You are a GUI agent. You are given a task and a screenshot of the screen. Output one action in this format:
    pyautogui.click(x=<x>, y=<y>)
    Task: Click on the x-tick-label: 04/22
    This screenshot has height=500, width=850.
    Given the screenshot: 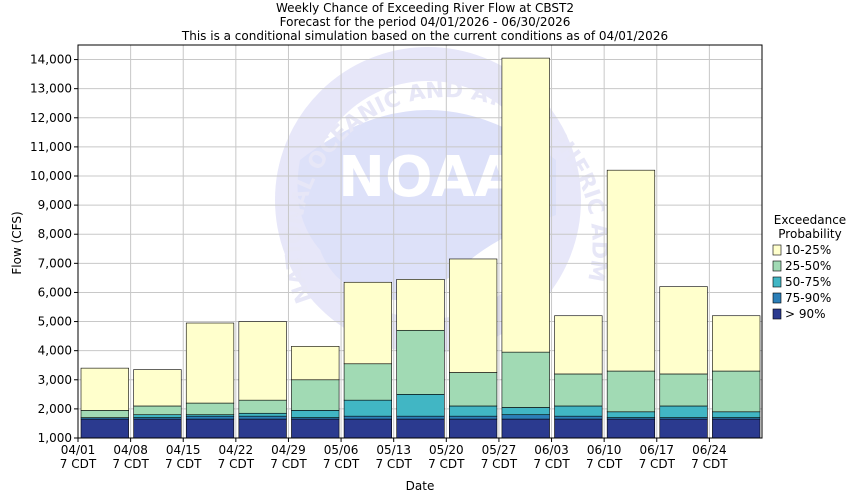 What is the action you would take?
    pyautogui.click(x=236, y=450)
    